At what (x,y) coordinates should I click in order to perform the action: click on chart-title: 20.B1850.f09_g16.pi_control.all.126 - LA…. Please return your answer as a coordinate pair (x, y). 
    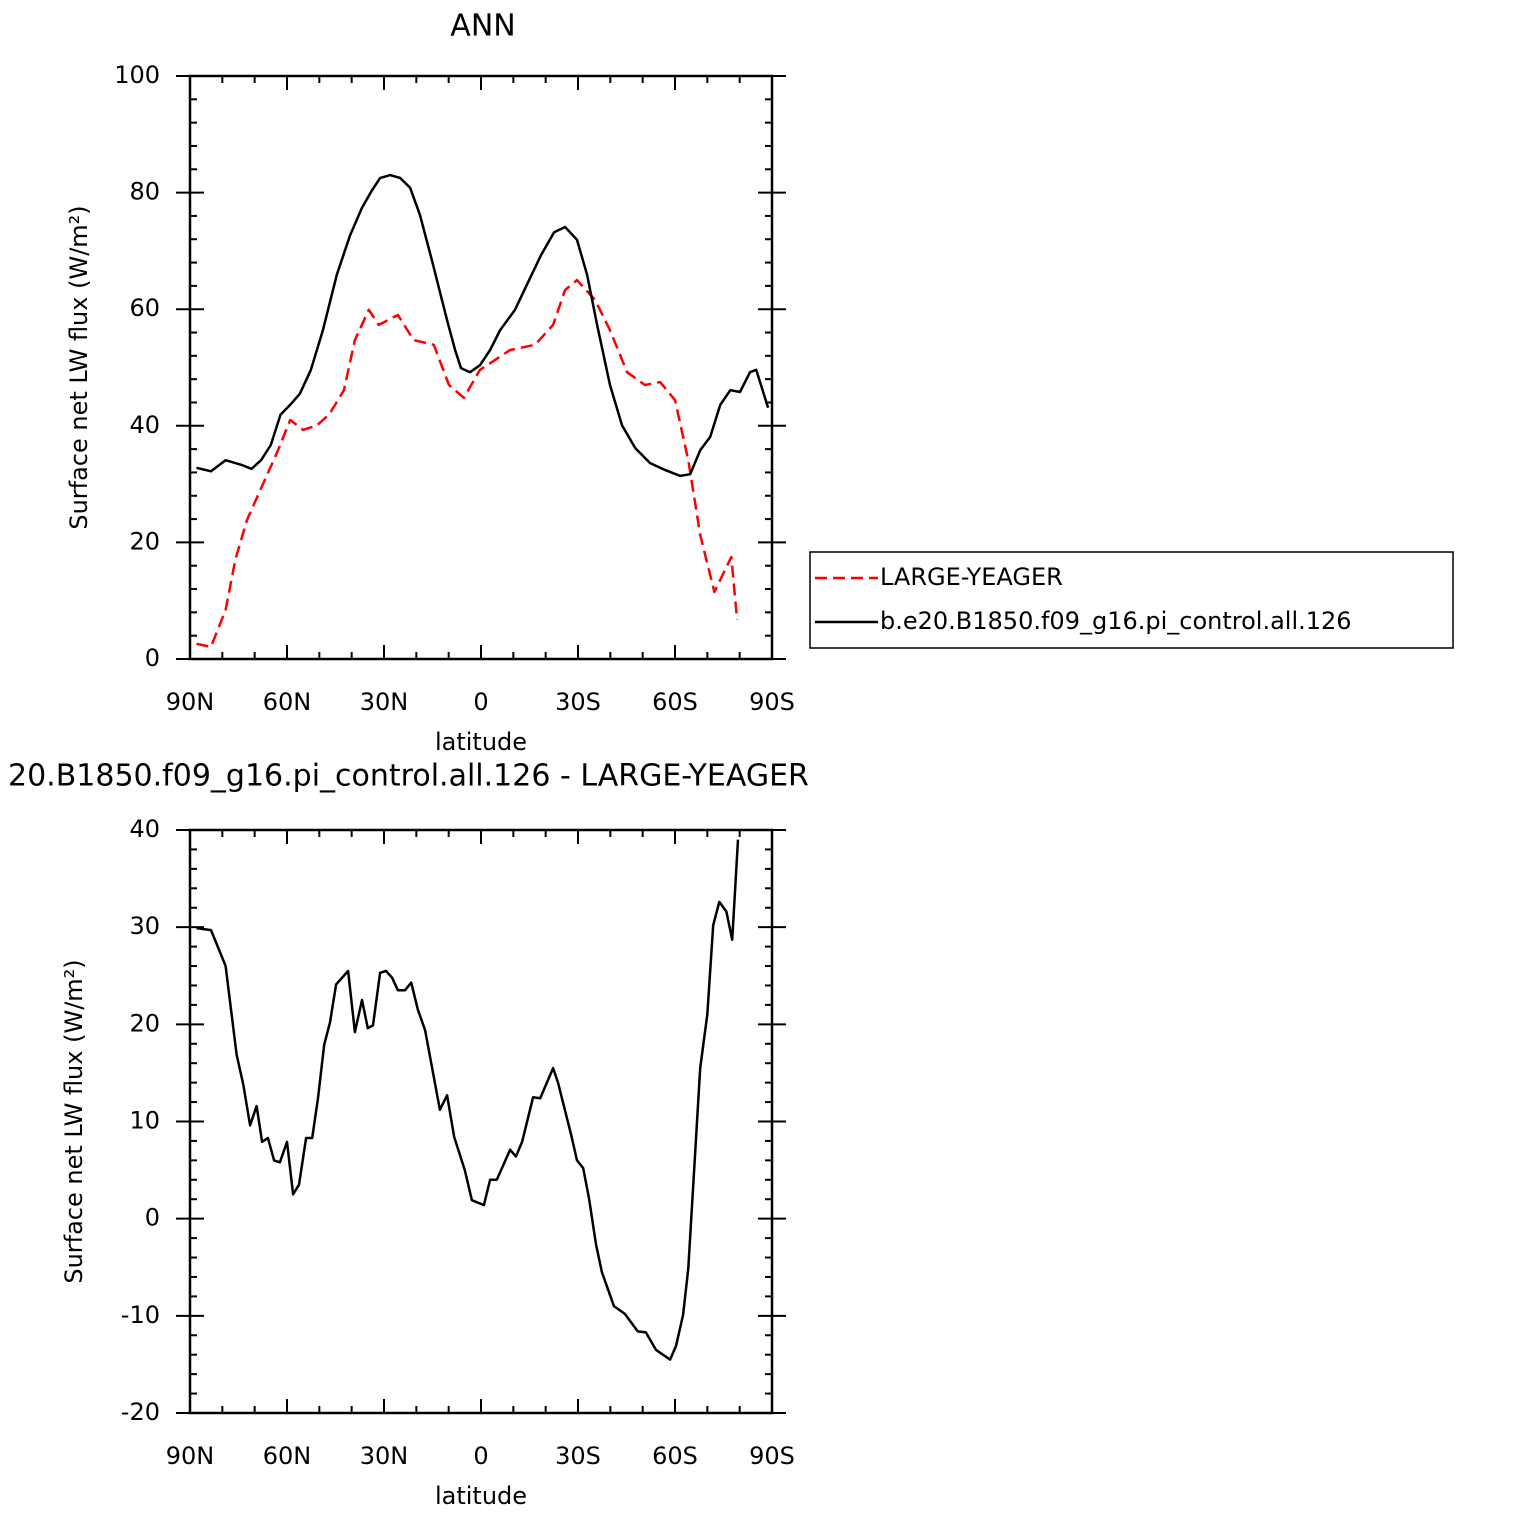
    Looking at the image, I should click on (408, 776).